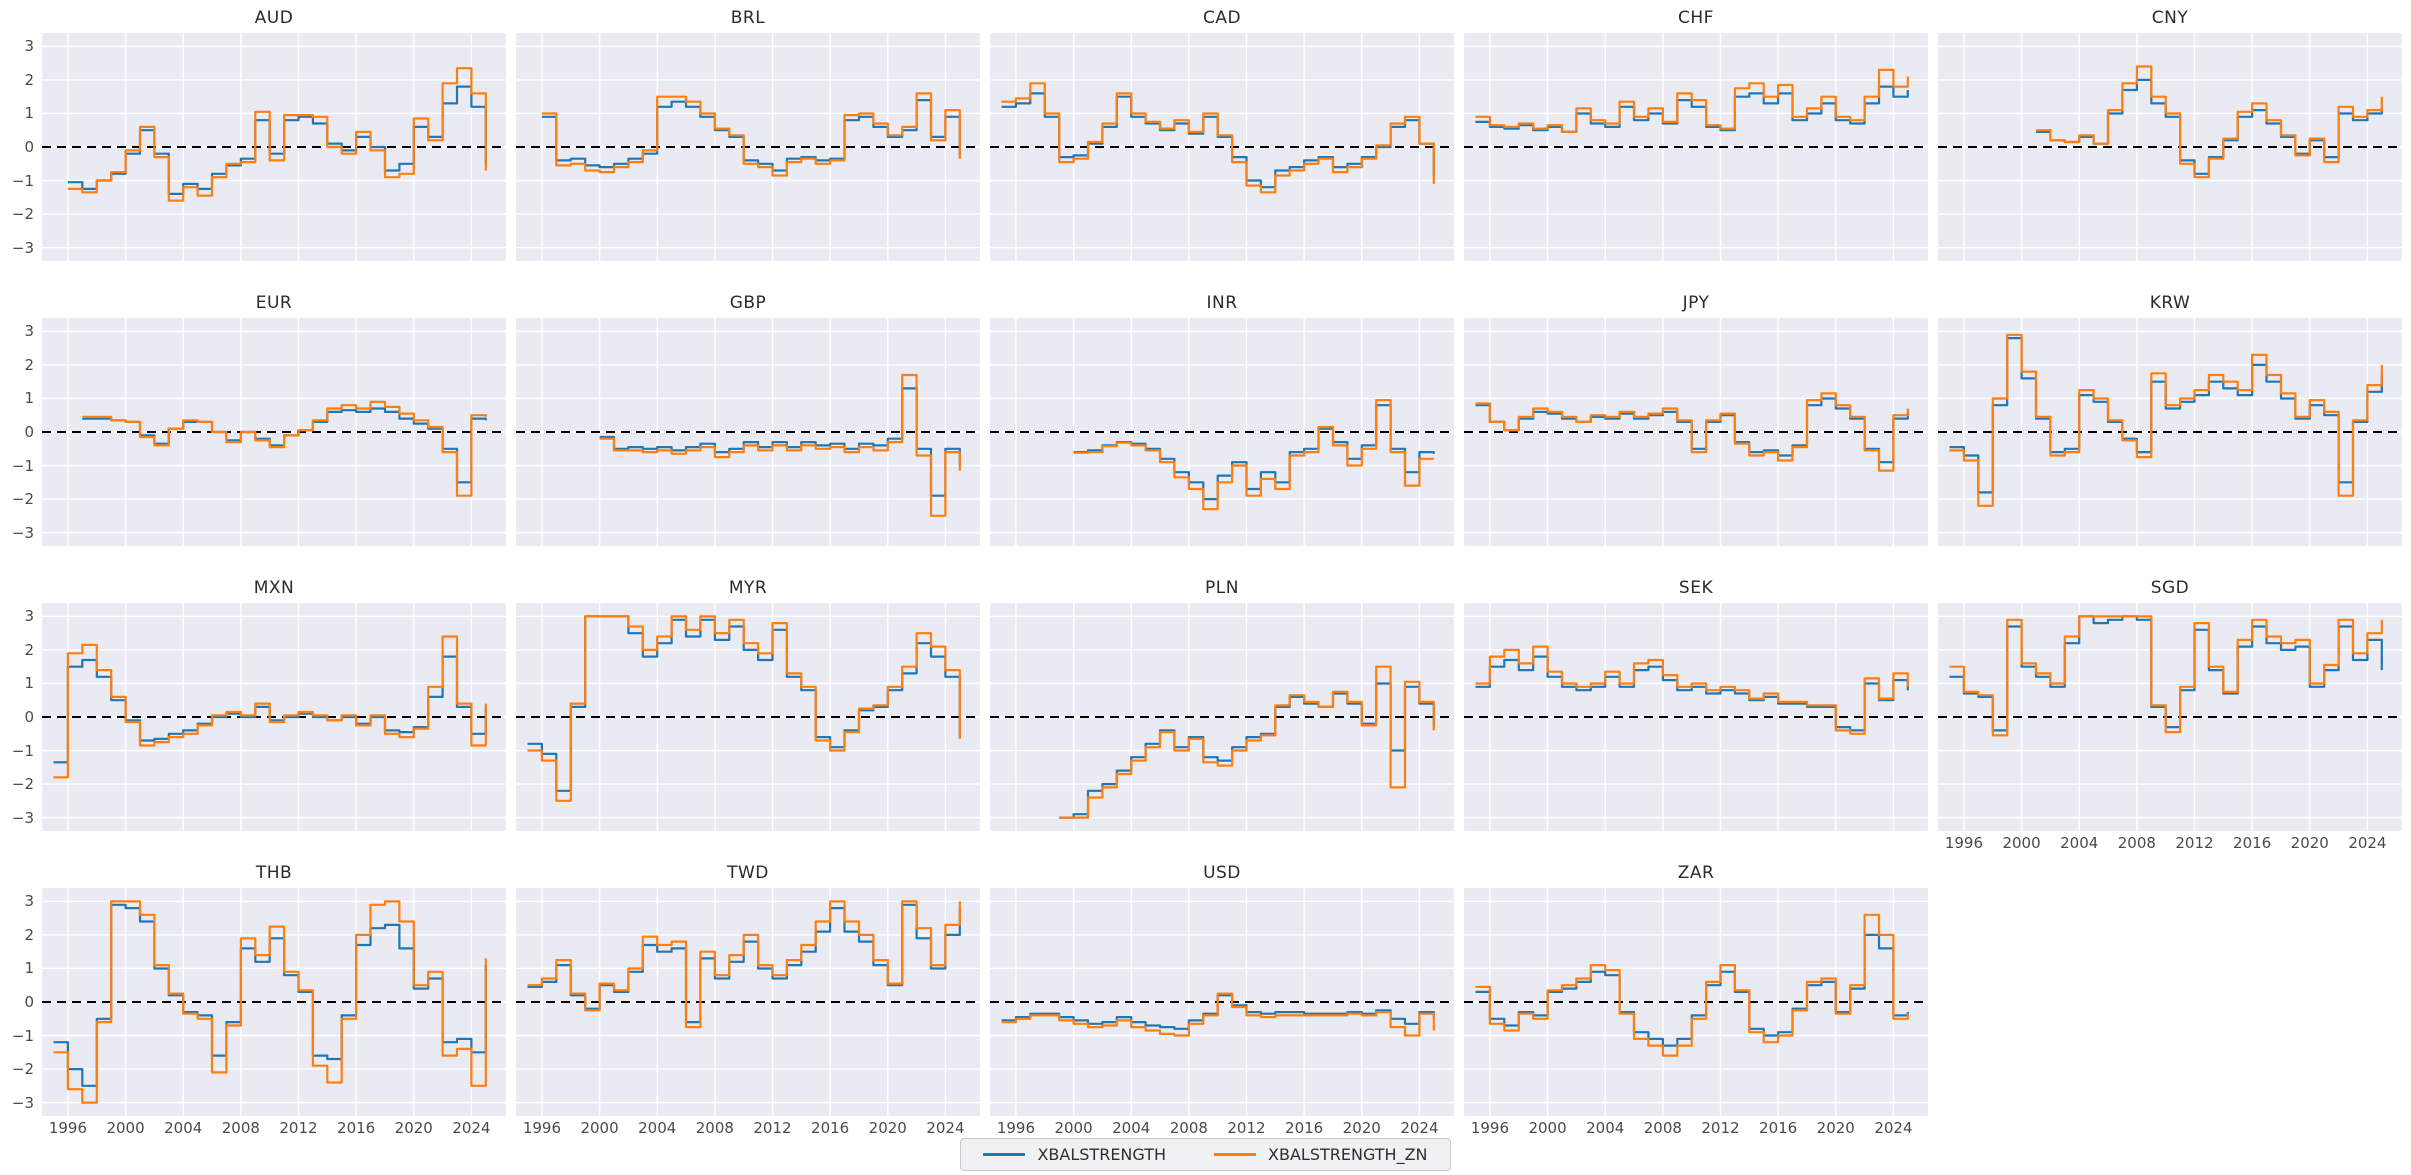  Describe the element at coordinates (1102, 1154) in the screenshot. I see `legend-label: XBALSTRENGTH` at that location.